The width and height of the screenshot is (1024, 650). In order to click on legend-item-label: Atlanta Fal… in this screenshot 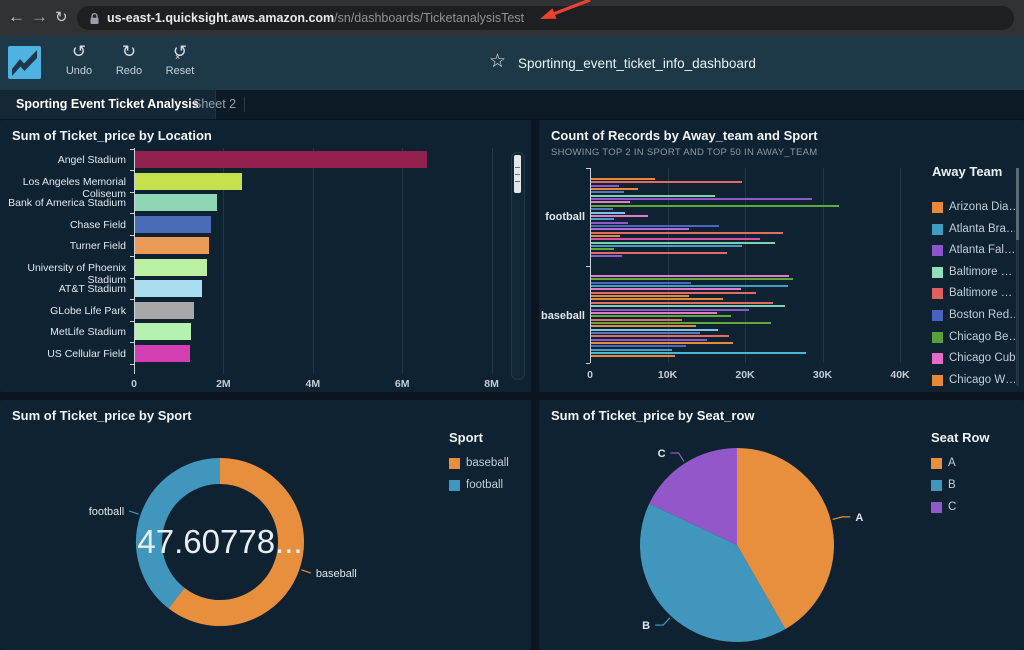, I will do `click(982, 250)`.